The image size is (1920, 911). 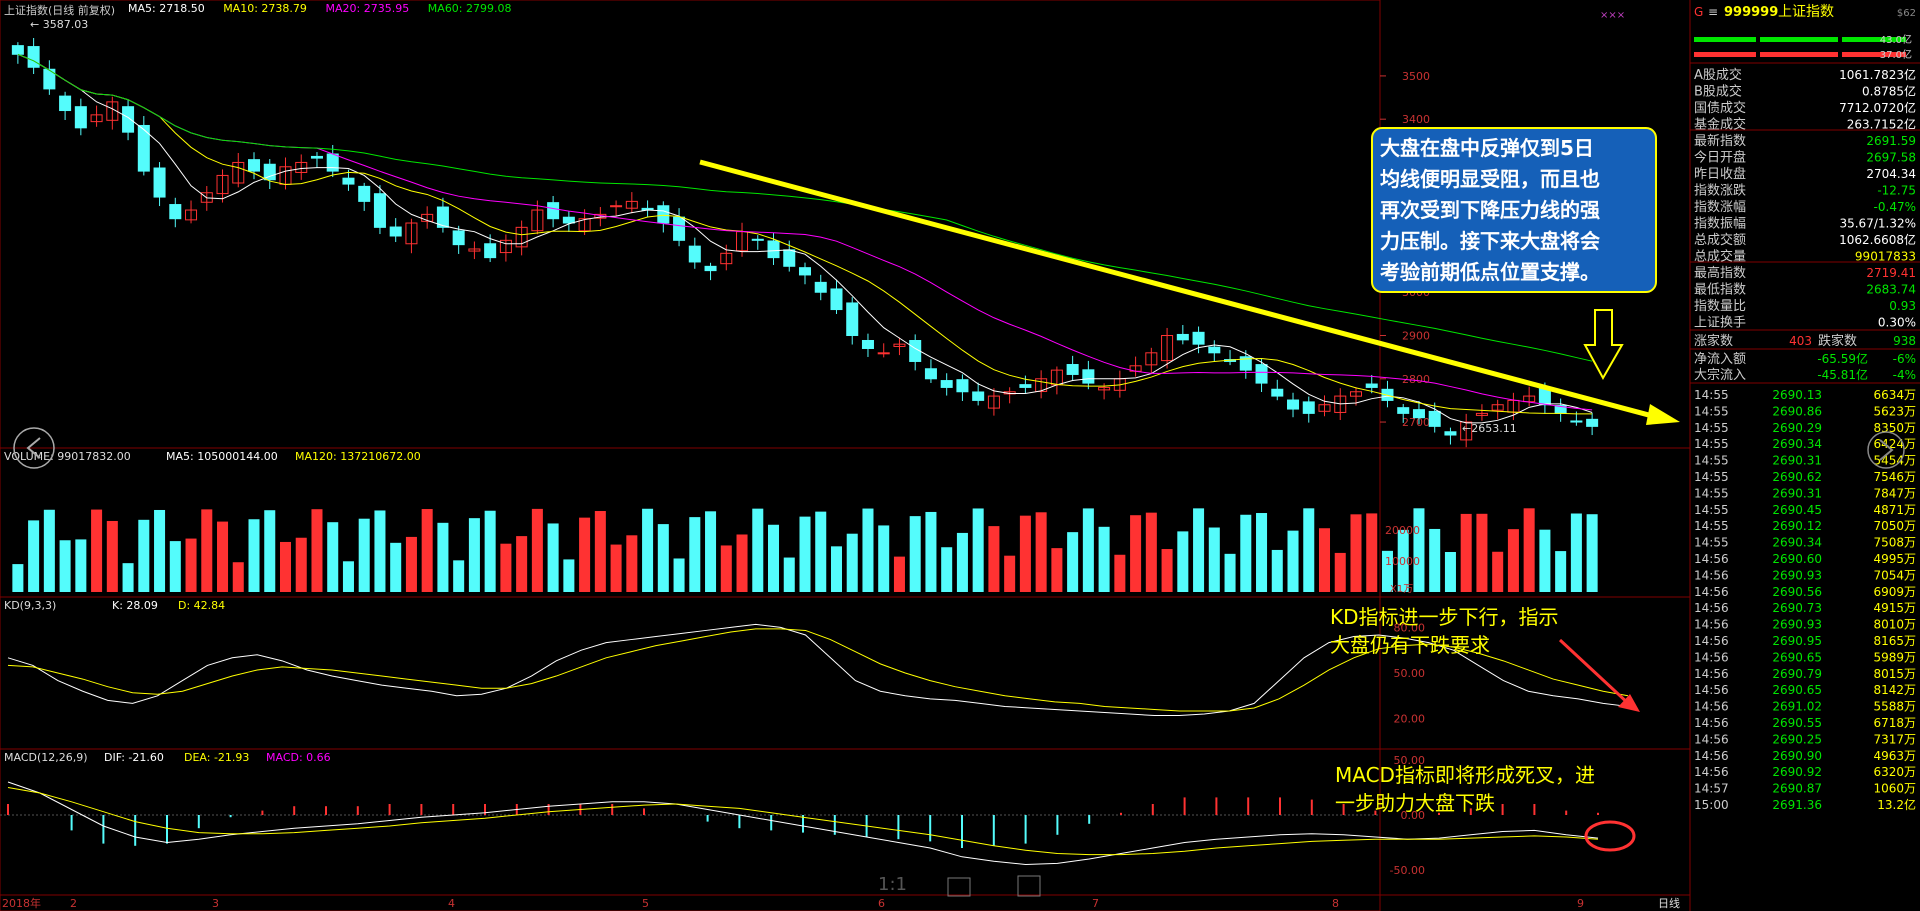 What do you see at coordinates (46, 757) in the screenshot?
I see `macd-header: MACD(12,26,9)` at bounding box center [46, 757].